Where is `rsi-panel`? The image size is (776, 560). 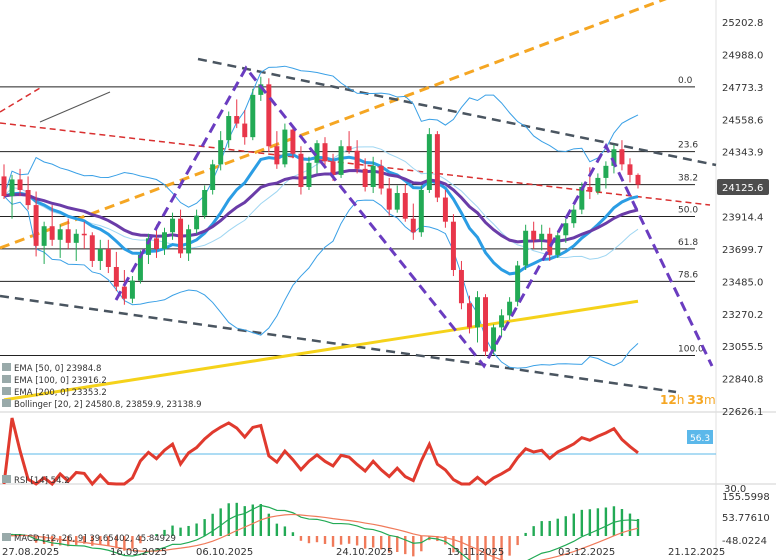 rsi-panel is located at coordinates (358, 448).